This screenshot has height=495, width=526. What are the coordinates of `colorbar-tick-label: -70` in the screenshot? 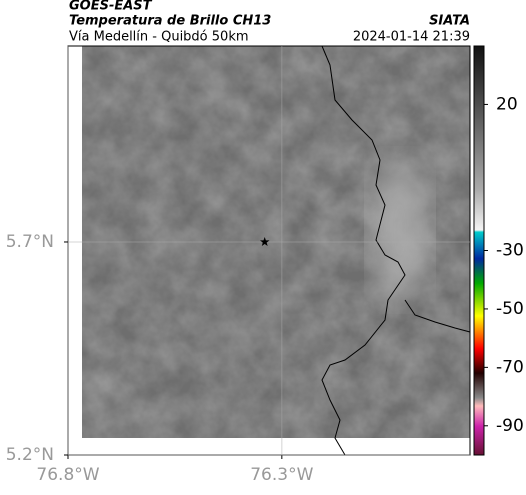 It's located at (510, 367).